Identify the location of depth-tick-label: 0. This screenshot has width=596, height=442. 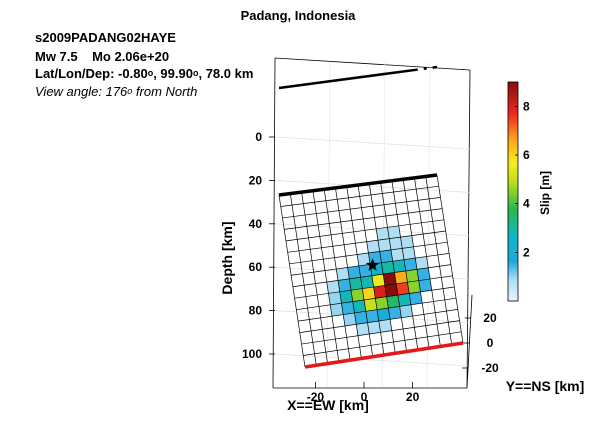
(258, 137).